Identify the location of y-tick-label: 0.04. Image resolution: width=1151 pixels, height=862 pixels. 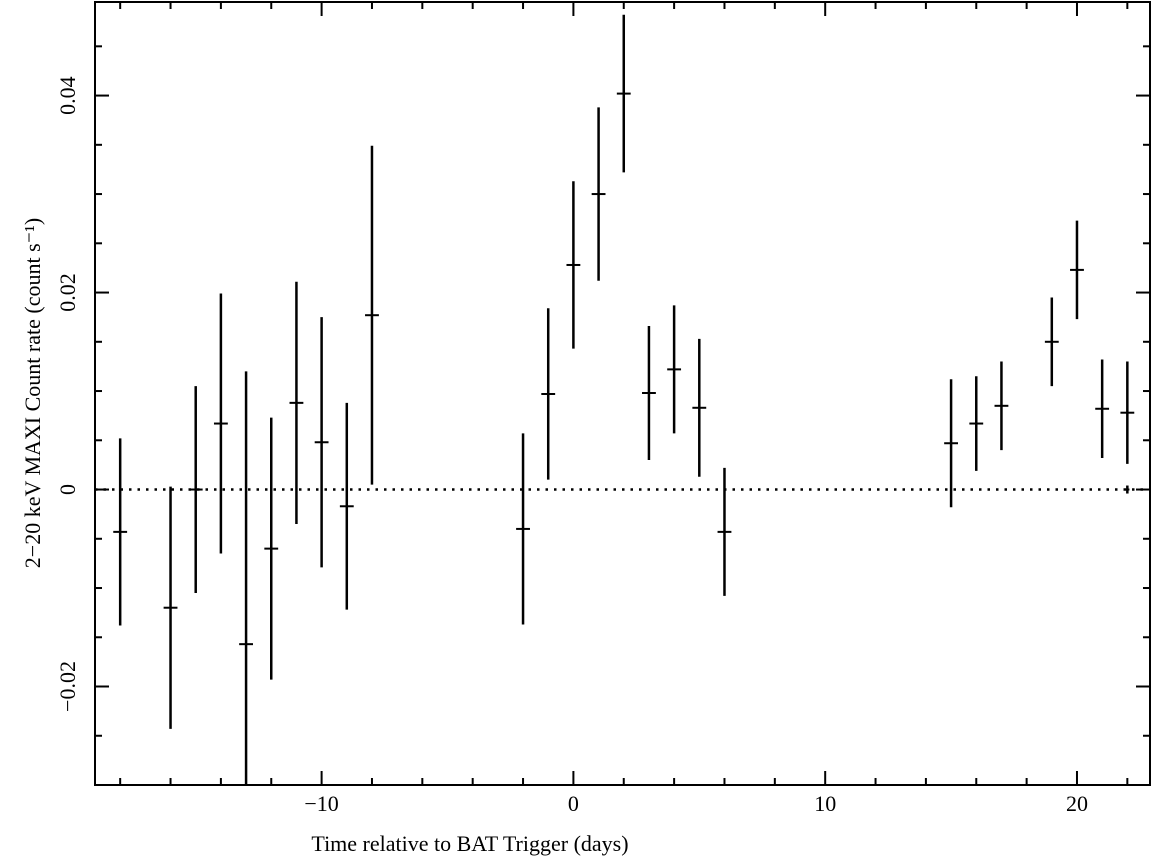
(67, 95).